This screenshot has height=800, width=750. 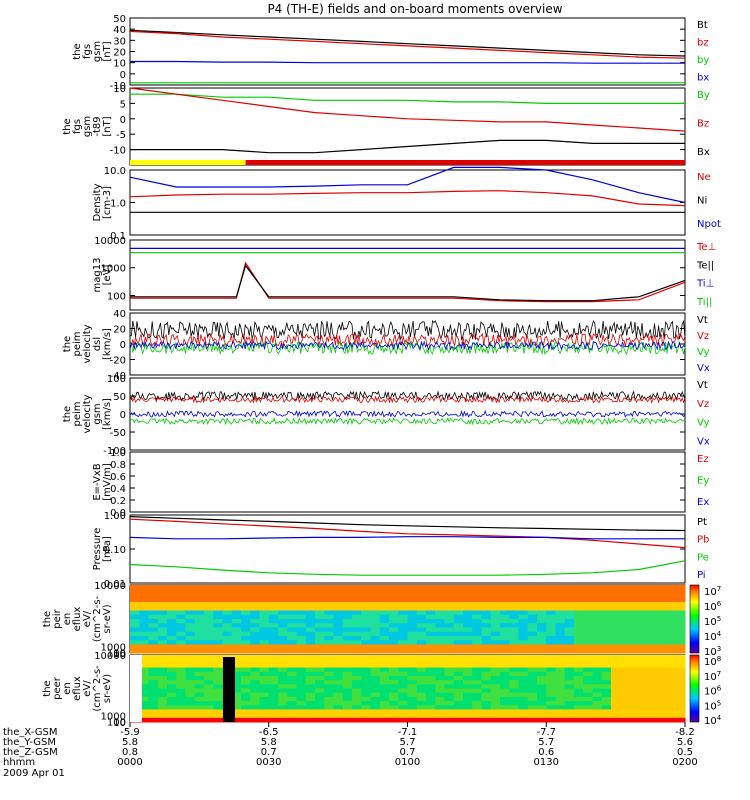 I want to click on y-tick-label: 100, so click(x=116, y=296).